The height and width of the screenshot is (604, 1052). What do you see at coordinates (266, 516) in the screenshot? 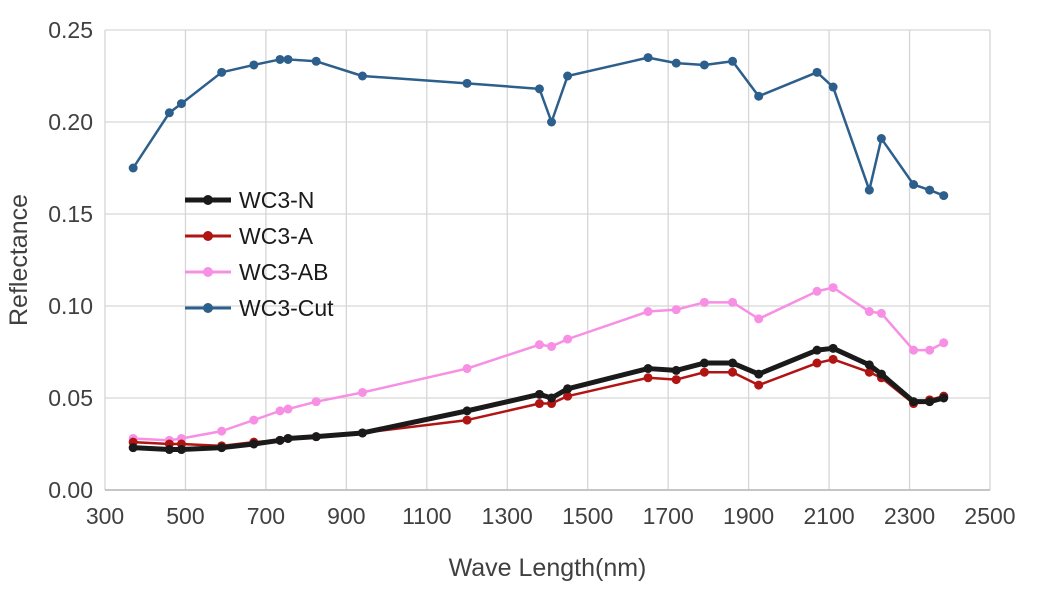
I see `x-tick-label: 700` at bounding box center [266, 516].